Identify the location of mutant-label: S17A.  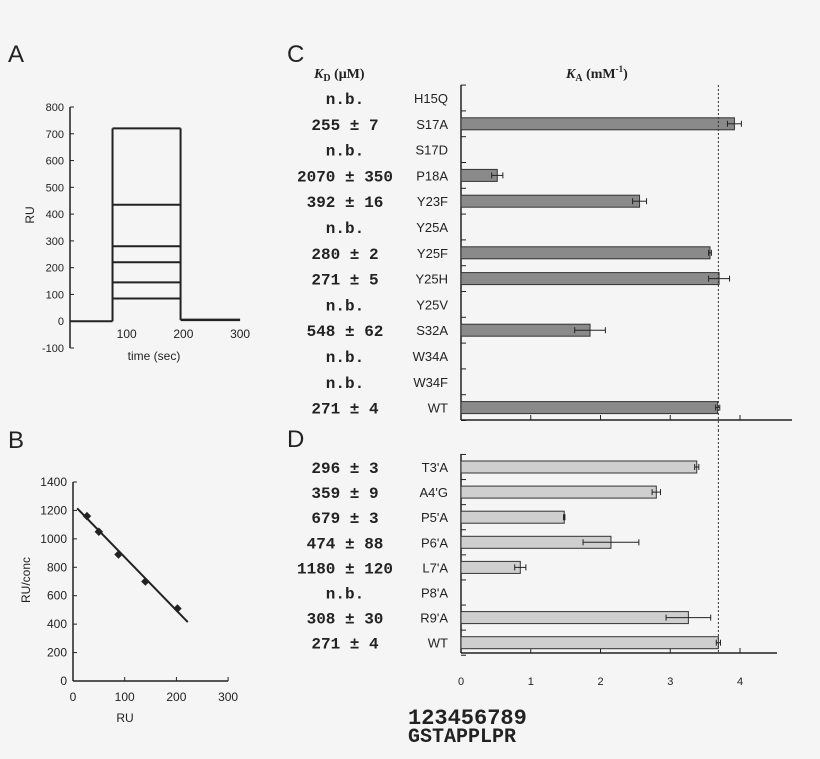
(432, 124).